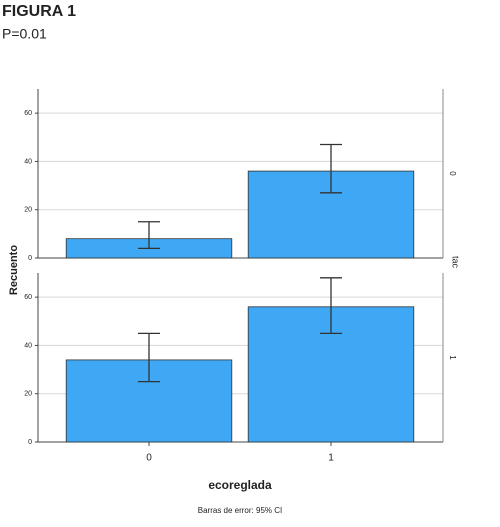 The height and width of the screenshot is (527, 500). I want to click on facet-value: 1, so click(452, 357).